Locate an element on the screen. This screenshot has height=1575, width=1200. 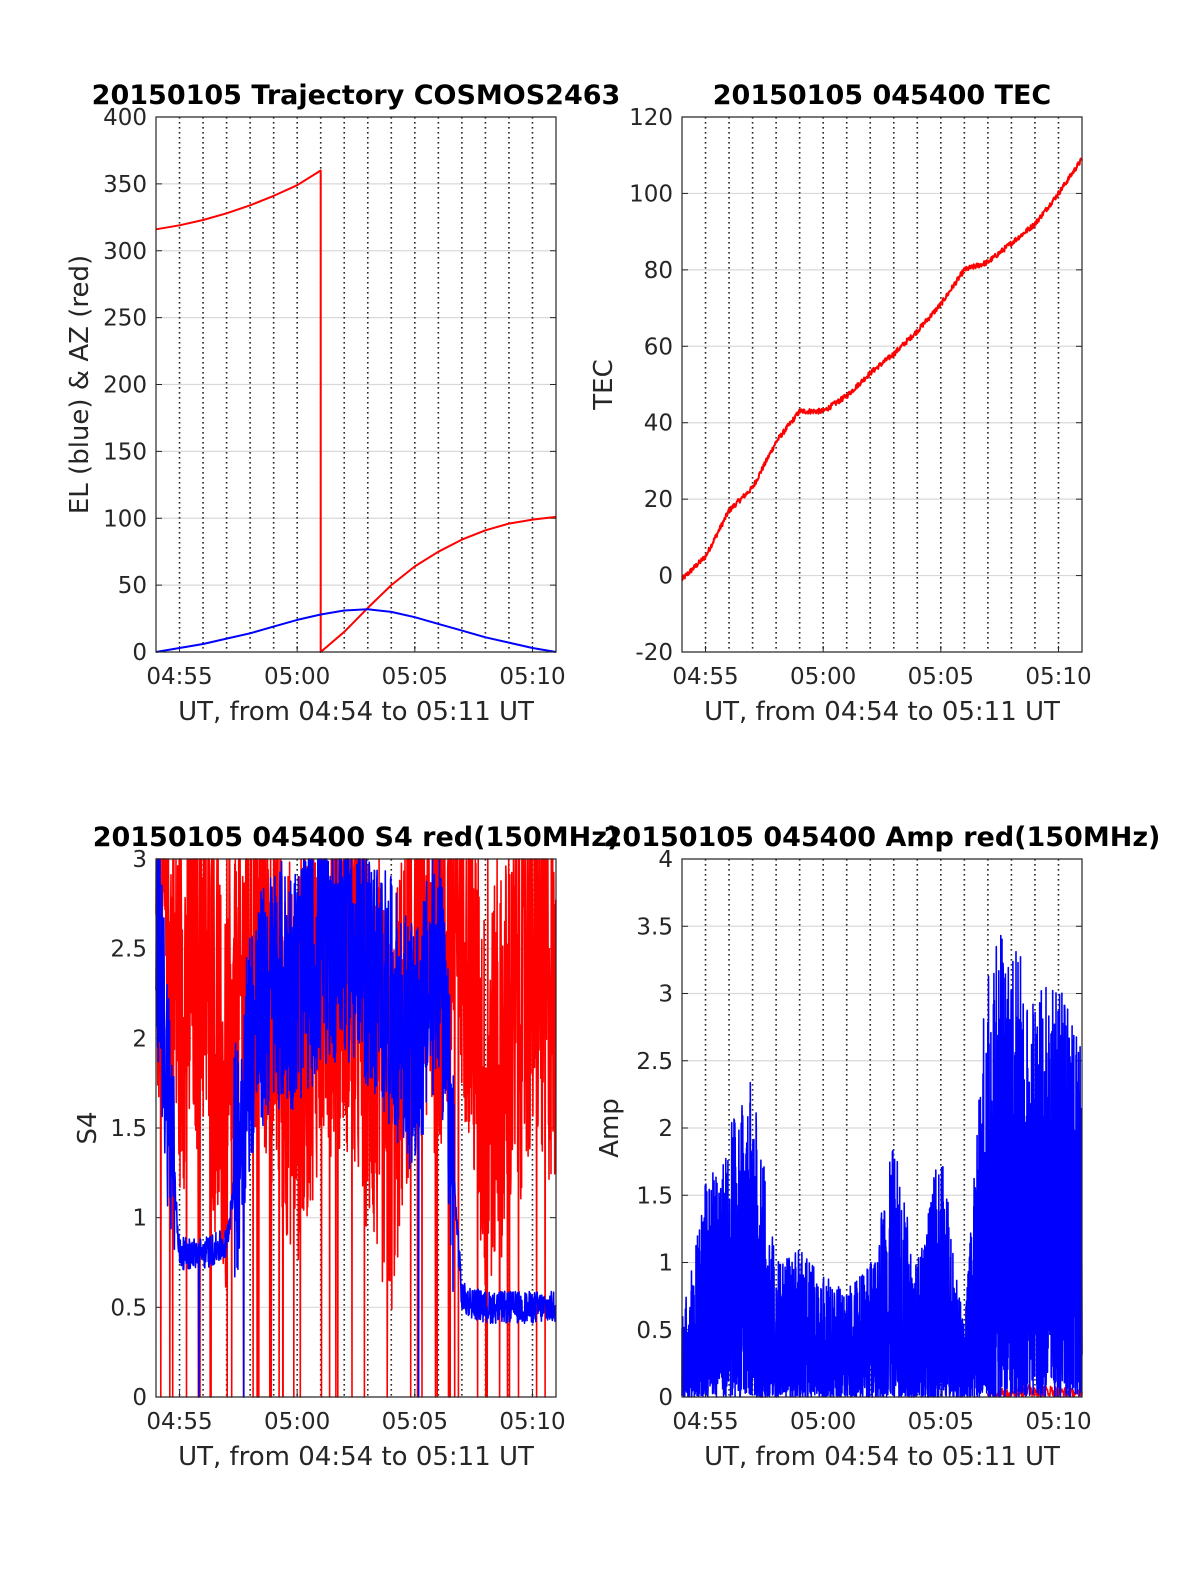
y-tick-label: 120 is located at coordinates (651, 118).